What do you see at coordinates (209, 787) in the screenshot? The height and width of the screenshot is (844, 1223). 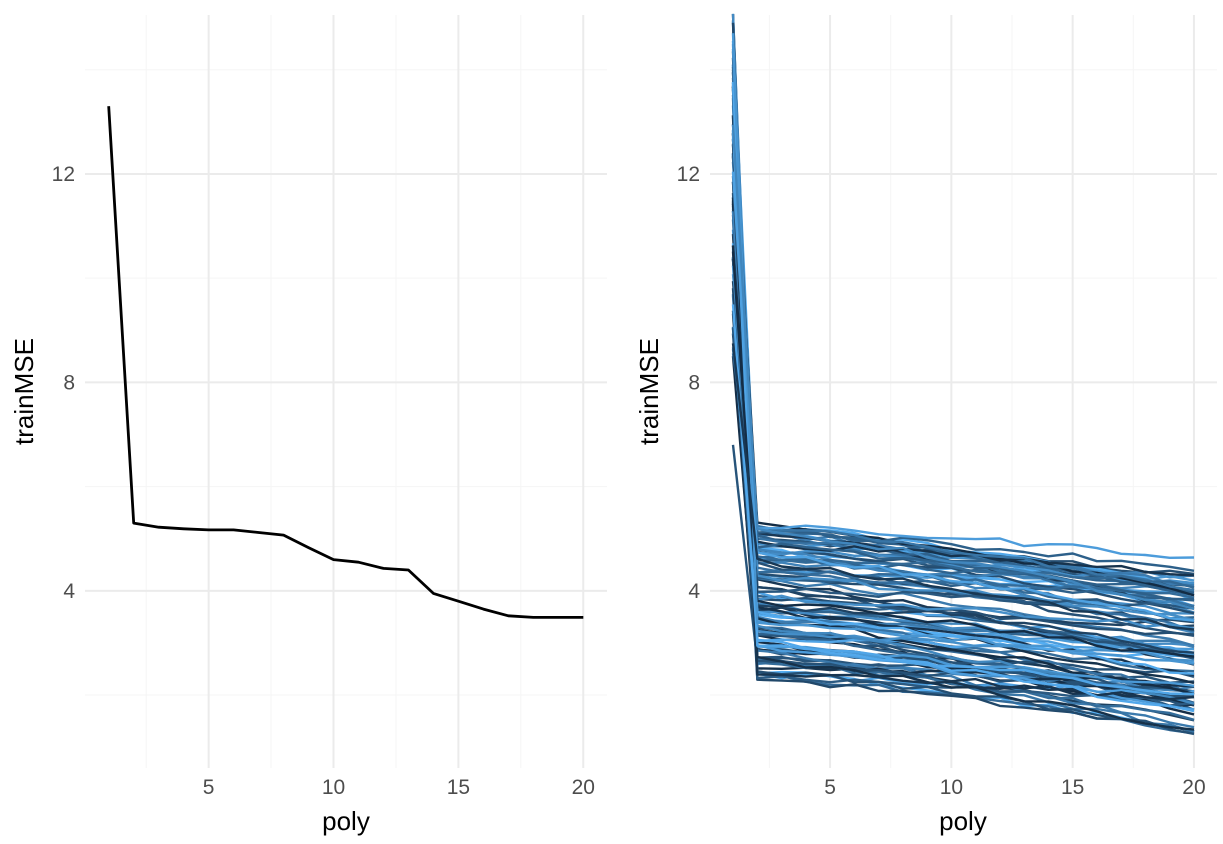 I see `left-x-tick-label: 5` at bounding box center [209, 787].